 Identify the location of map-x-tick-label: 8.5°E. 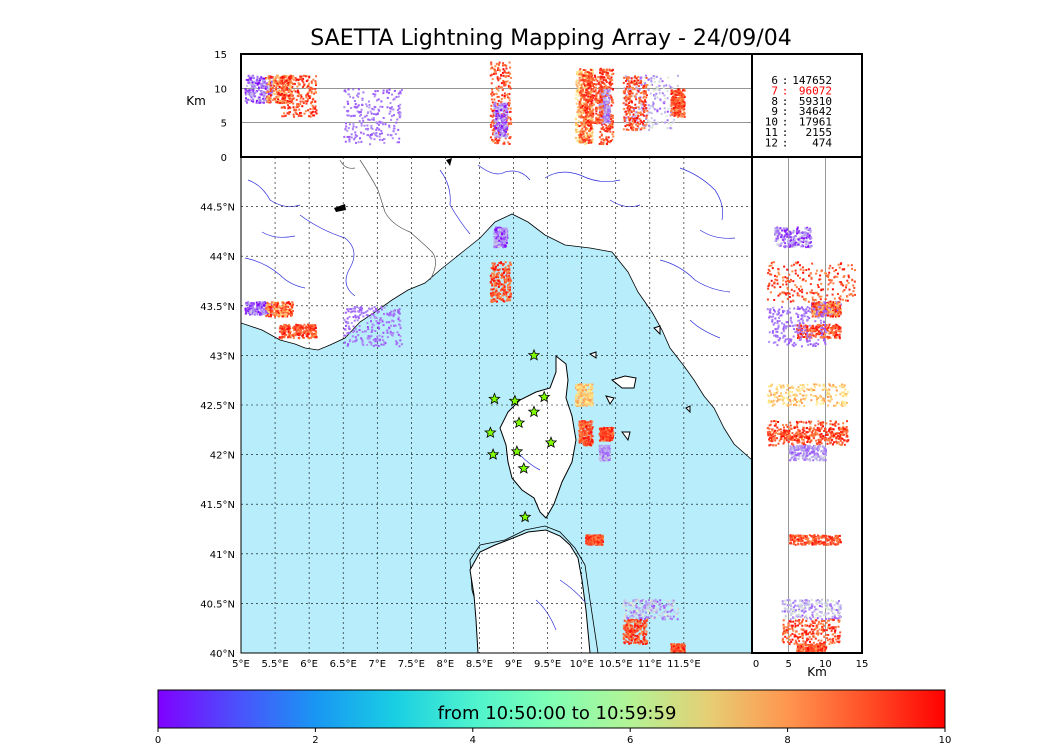
(479, 664).